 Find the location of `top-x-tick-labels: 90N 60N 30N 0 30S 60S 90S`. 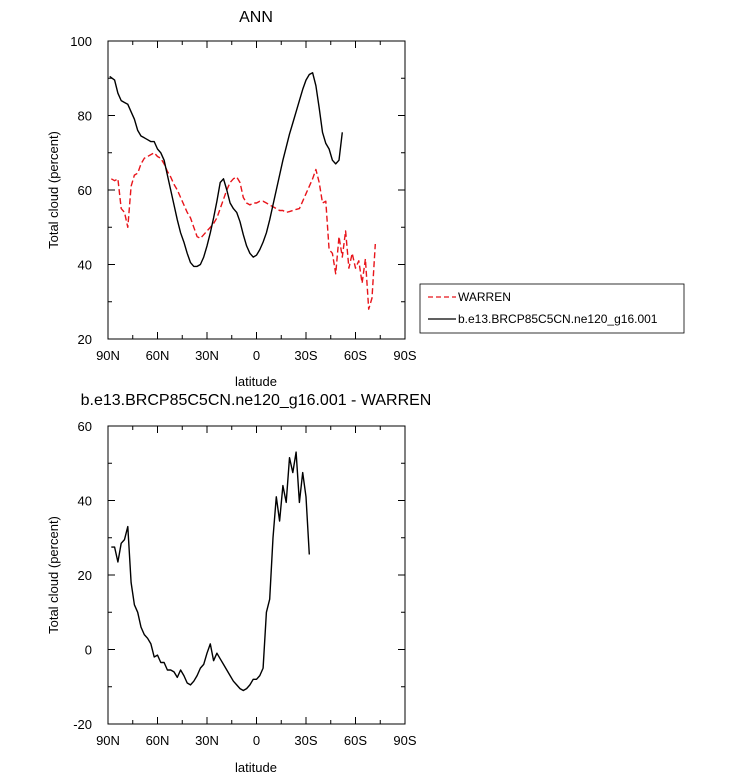

top-x-tick-labels: 90N 60N 30N 0 30S 60S 90S is located at coordinates (256, 355).